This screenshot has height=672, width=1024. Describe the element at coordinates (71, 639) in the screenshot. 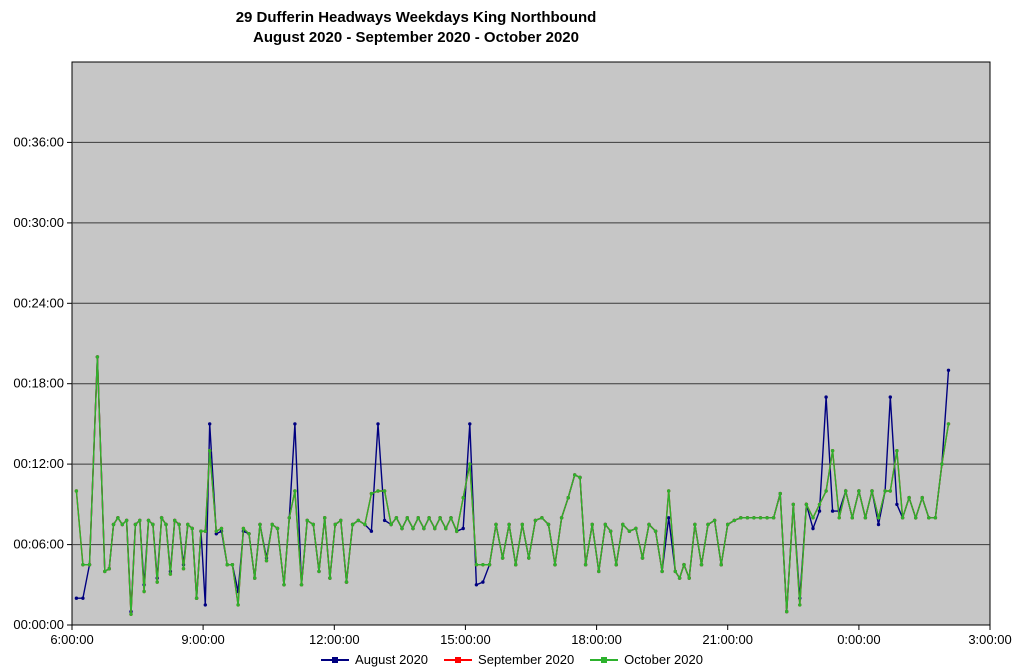

I see `x-axis-label: 6:00:00` at that location.